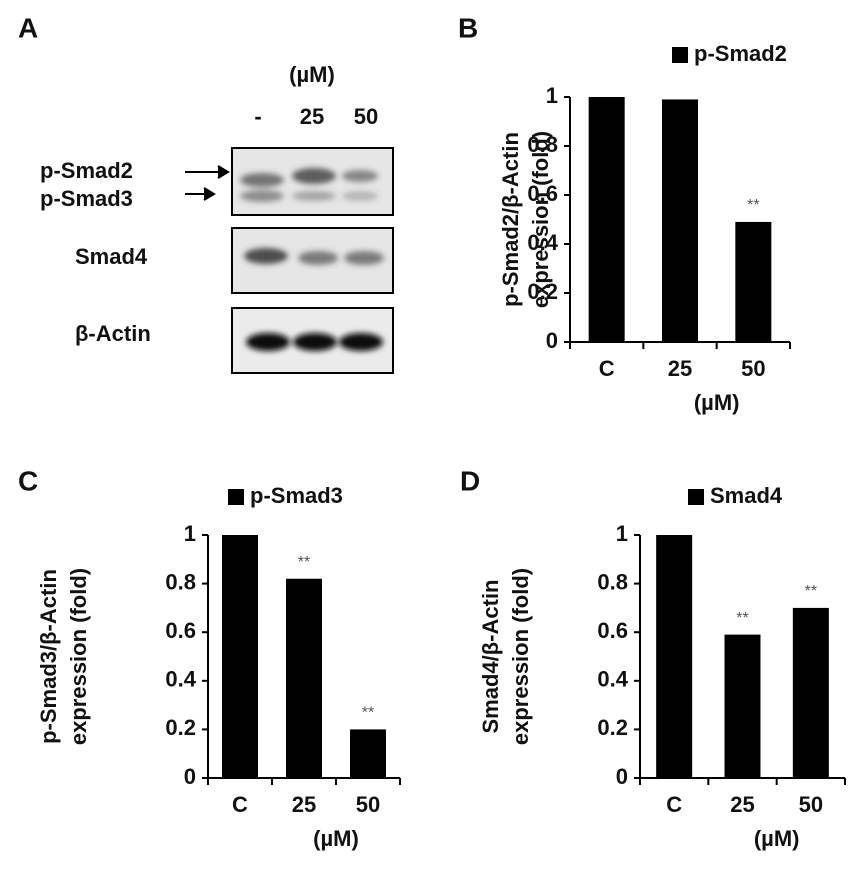  I want to click on legend-label: Smad4, so click(746, 495).